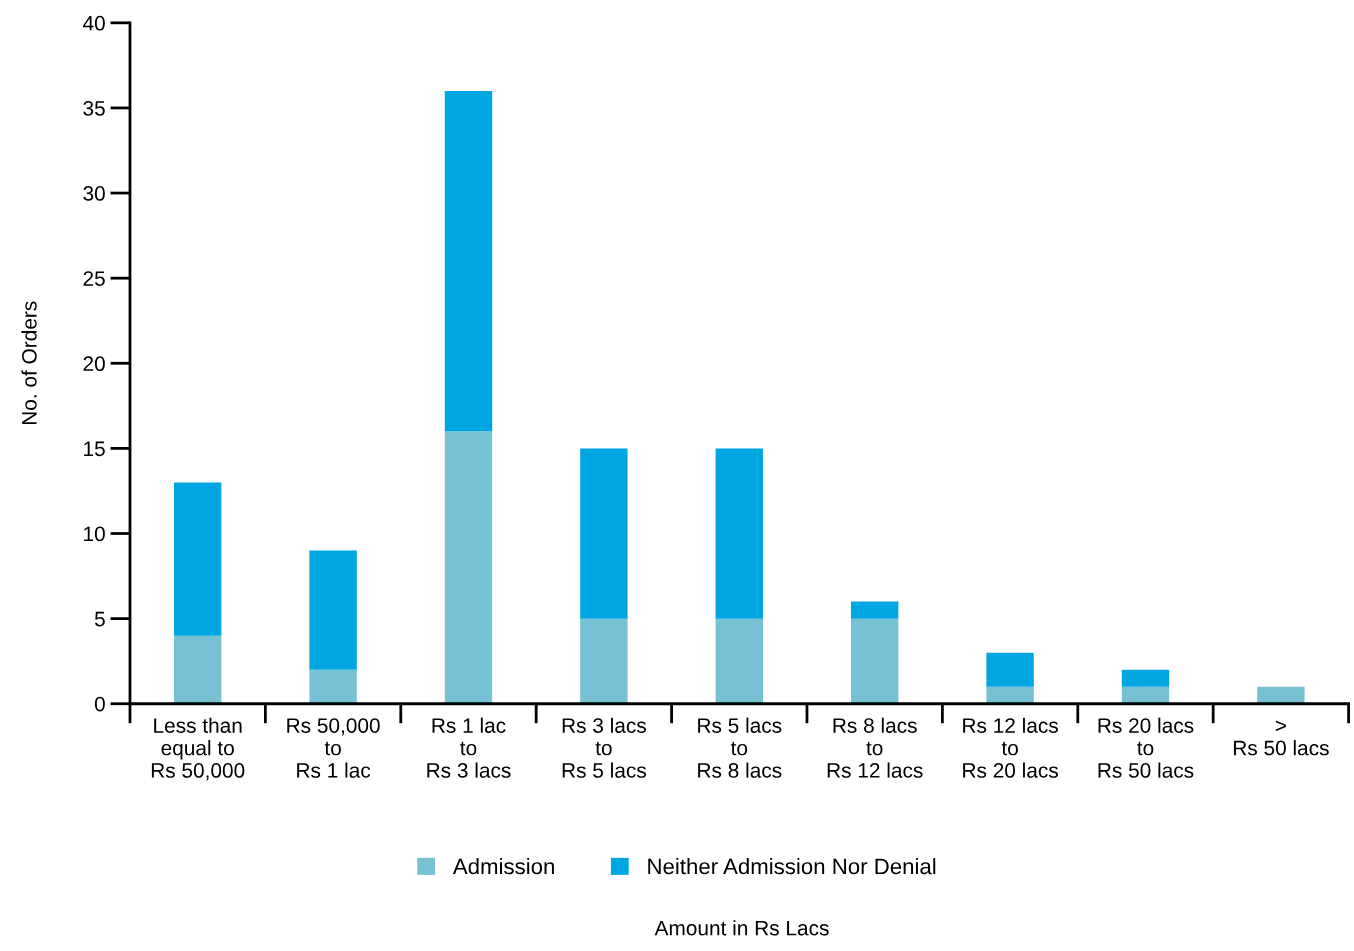 The height and width of the screenshot is (951, 1354). What do you see at coordinates (94, 534) in the screenshot?
I see `y-tick-label: 10` at bounding box center [94, 534].